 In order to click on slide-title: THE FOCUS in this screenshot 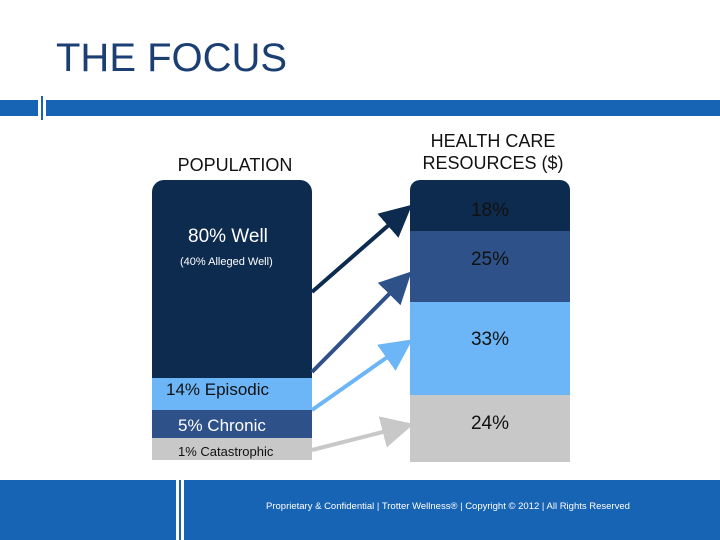, I will do `click(172, 58)`.